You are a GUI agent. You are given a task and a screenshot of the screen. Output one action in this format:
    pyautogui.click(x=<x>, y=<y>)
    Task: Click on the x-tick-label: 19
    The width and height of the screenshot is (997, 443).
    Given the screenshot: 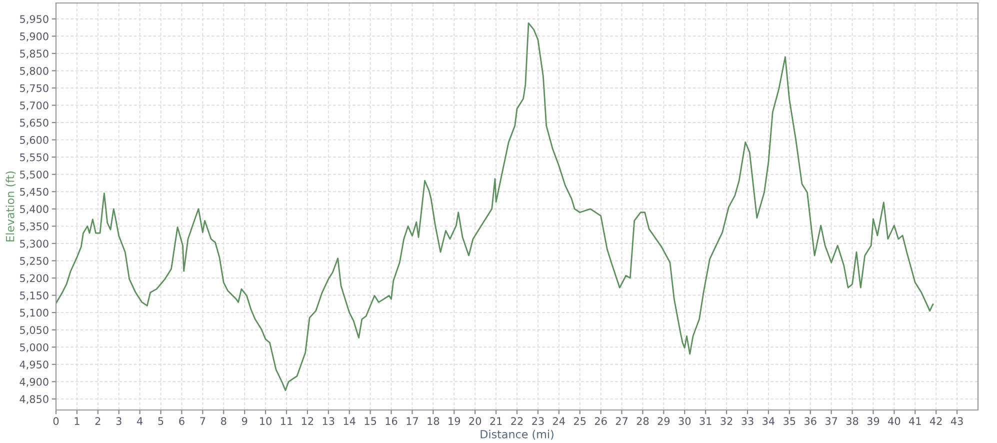 What is the action you would take?
    pyautogui.click(x=454, y=421)
    